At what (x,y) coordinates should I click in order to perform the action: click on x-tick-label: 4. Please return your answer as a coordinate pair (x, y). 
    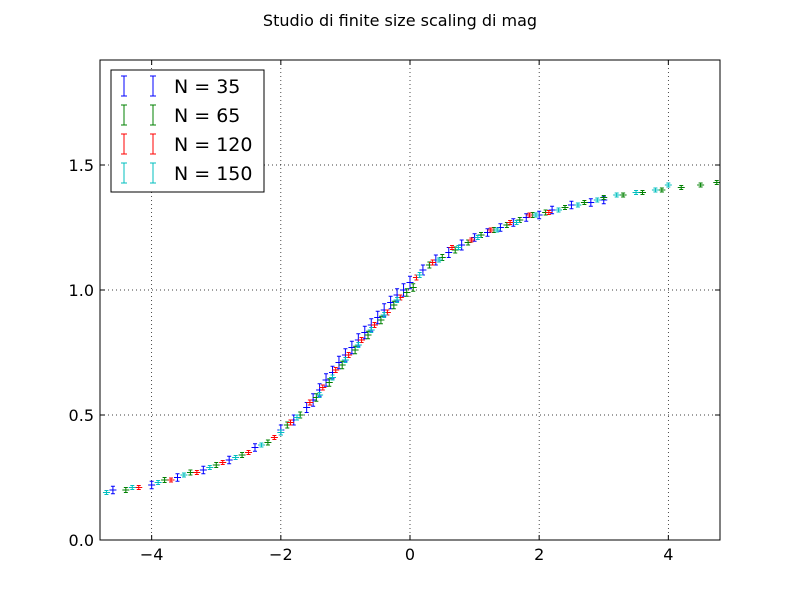
    Looking at the image, I should click on (668, 554).